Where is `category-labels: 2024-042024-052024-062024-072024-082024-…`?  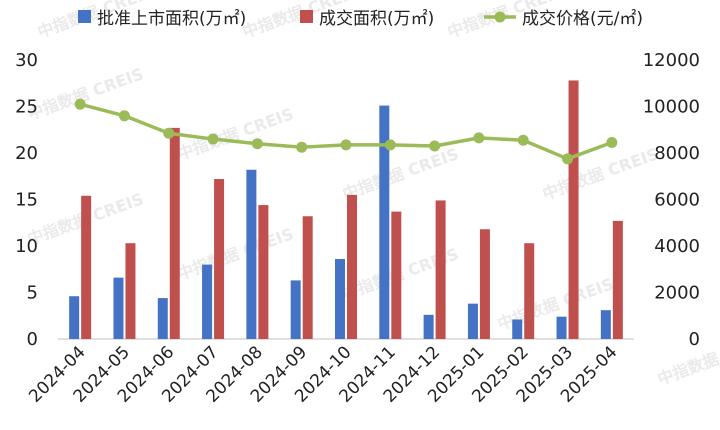 category-labels: 2024-042024-052024-062024-072024-082024-… is located at coordinates (323, 374).